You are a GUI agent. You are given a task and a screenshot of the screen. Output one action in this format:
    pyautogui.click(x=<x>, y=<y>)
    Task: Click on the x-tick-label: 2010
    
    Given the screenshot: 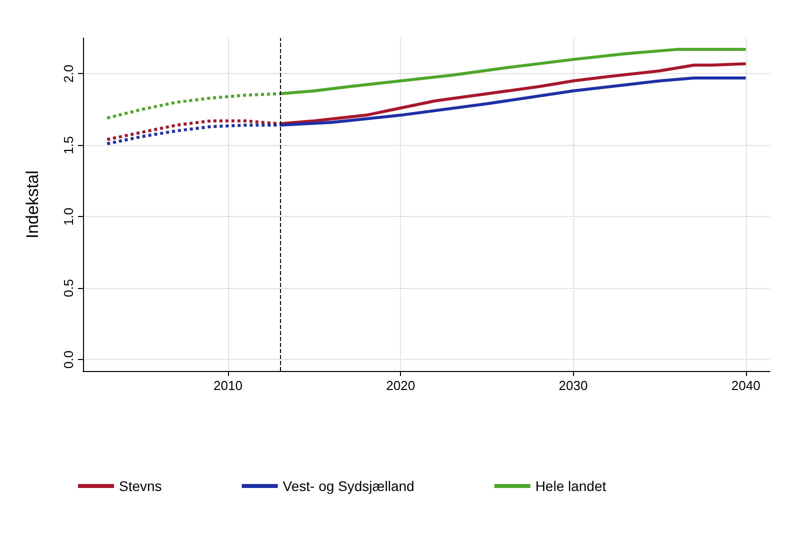 What is the action you would take?
    pyautogui.click(x=228, y=385)
    